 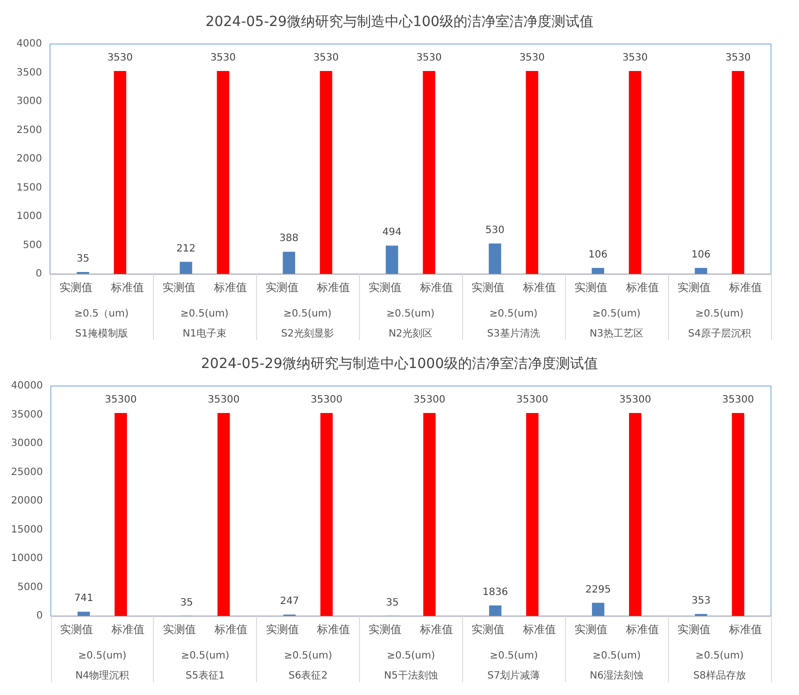 What do you see at coordinates (205, 666) in the screenshot?
I see `x-tick-label: ≥0.5(um) S5表征1` at bounding box center [205, 666].